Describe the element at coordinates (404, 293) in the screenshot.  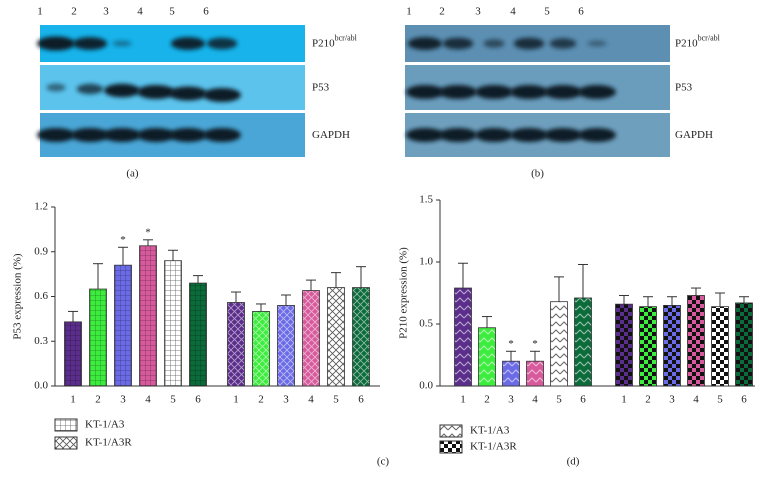
I see `y-axis-label: P210 expression (%)` at that location.